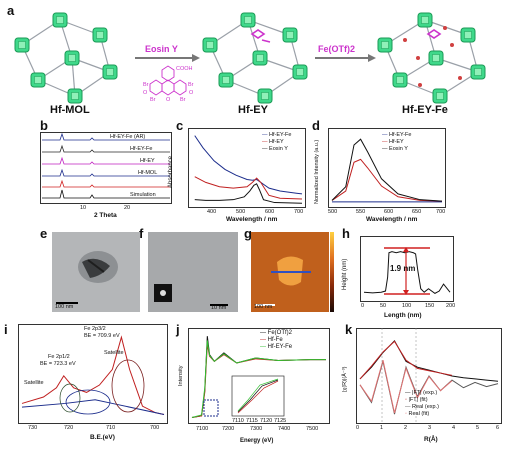 This screenshot has width=510, height=455. I want to click on chart-j-legend-2: Hf-Fe, so click(275, 340).